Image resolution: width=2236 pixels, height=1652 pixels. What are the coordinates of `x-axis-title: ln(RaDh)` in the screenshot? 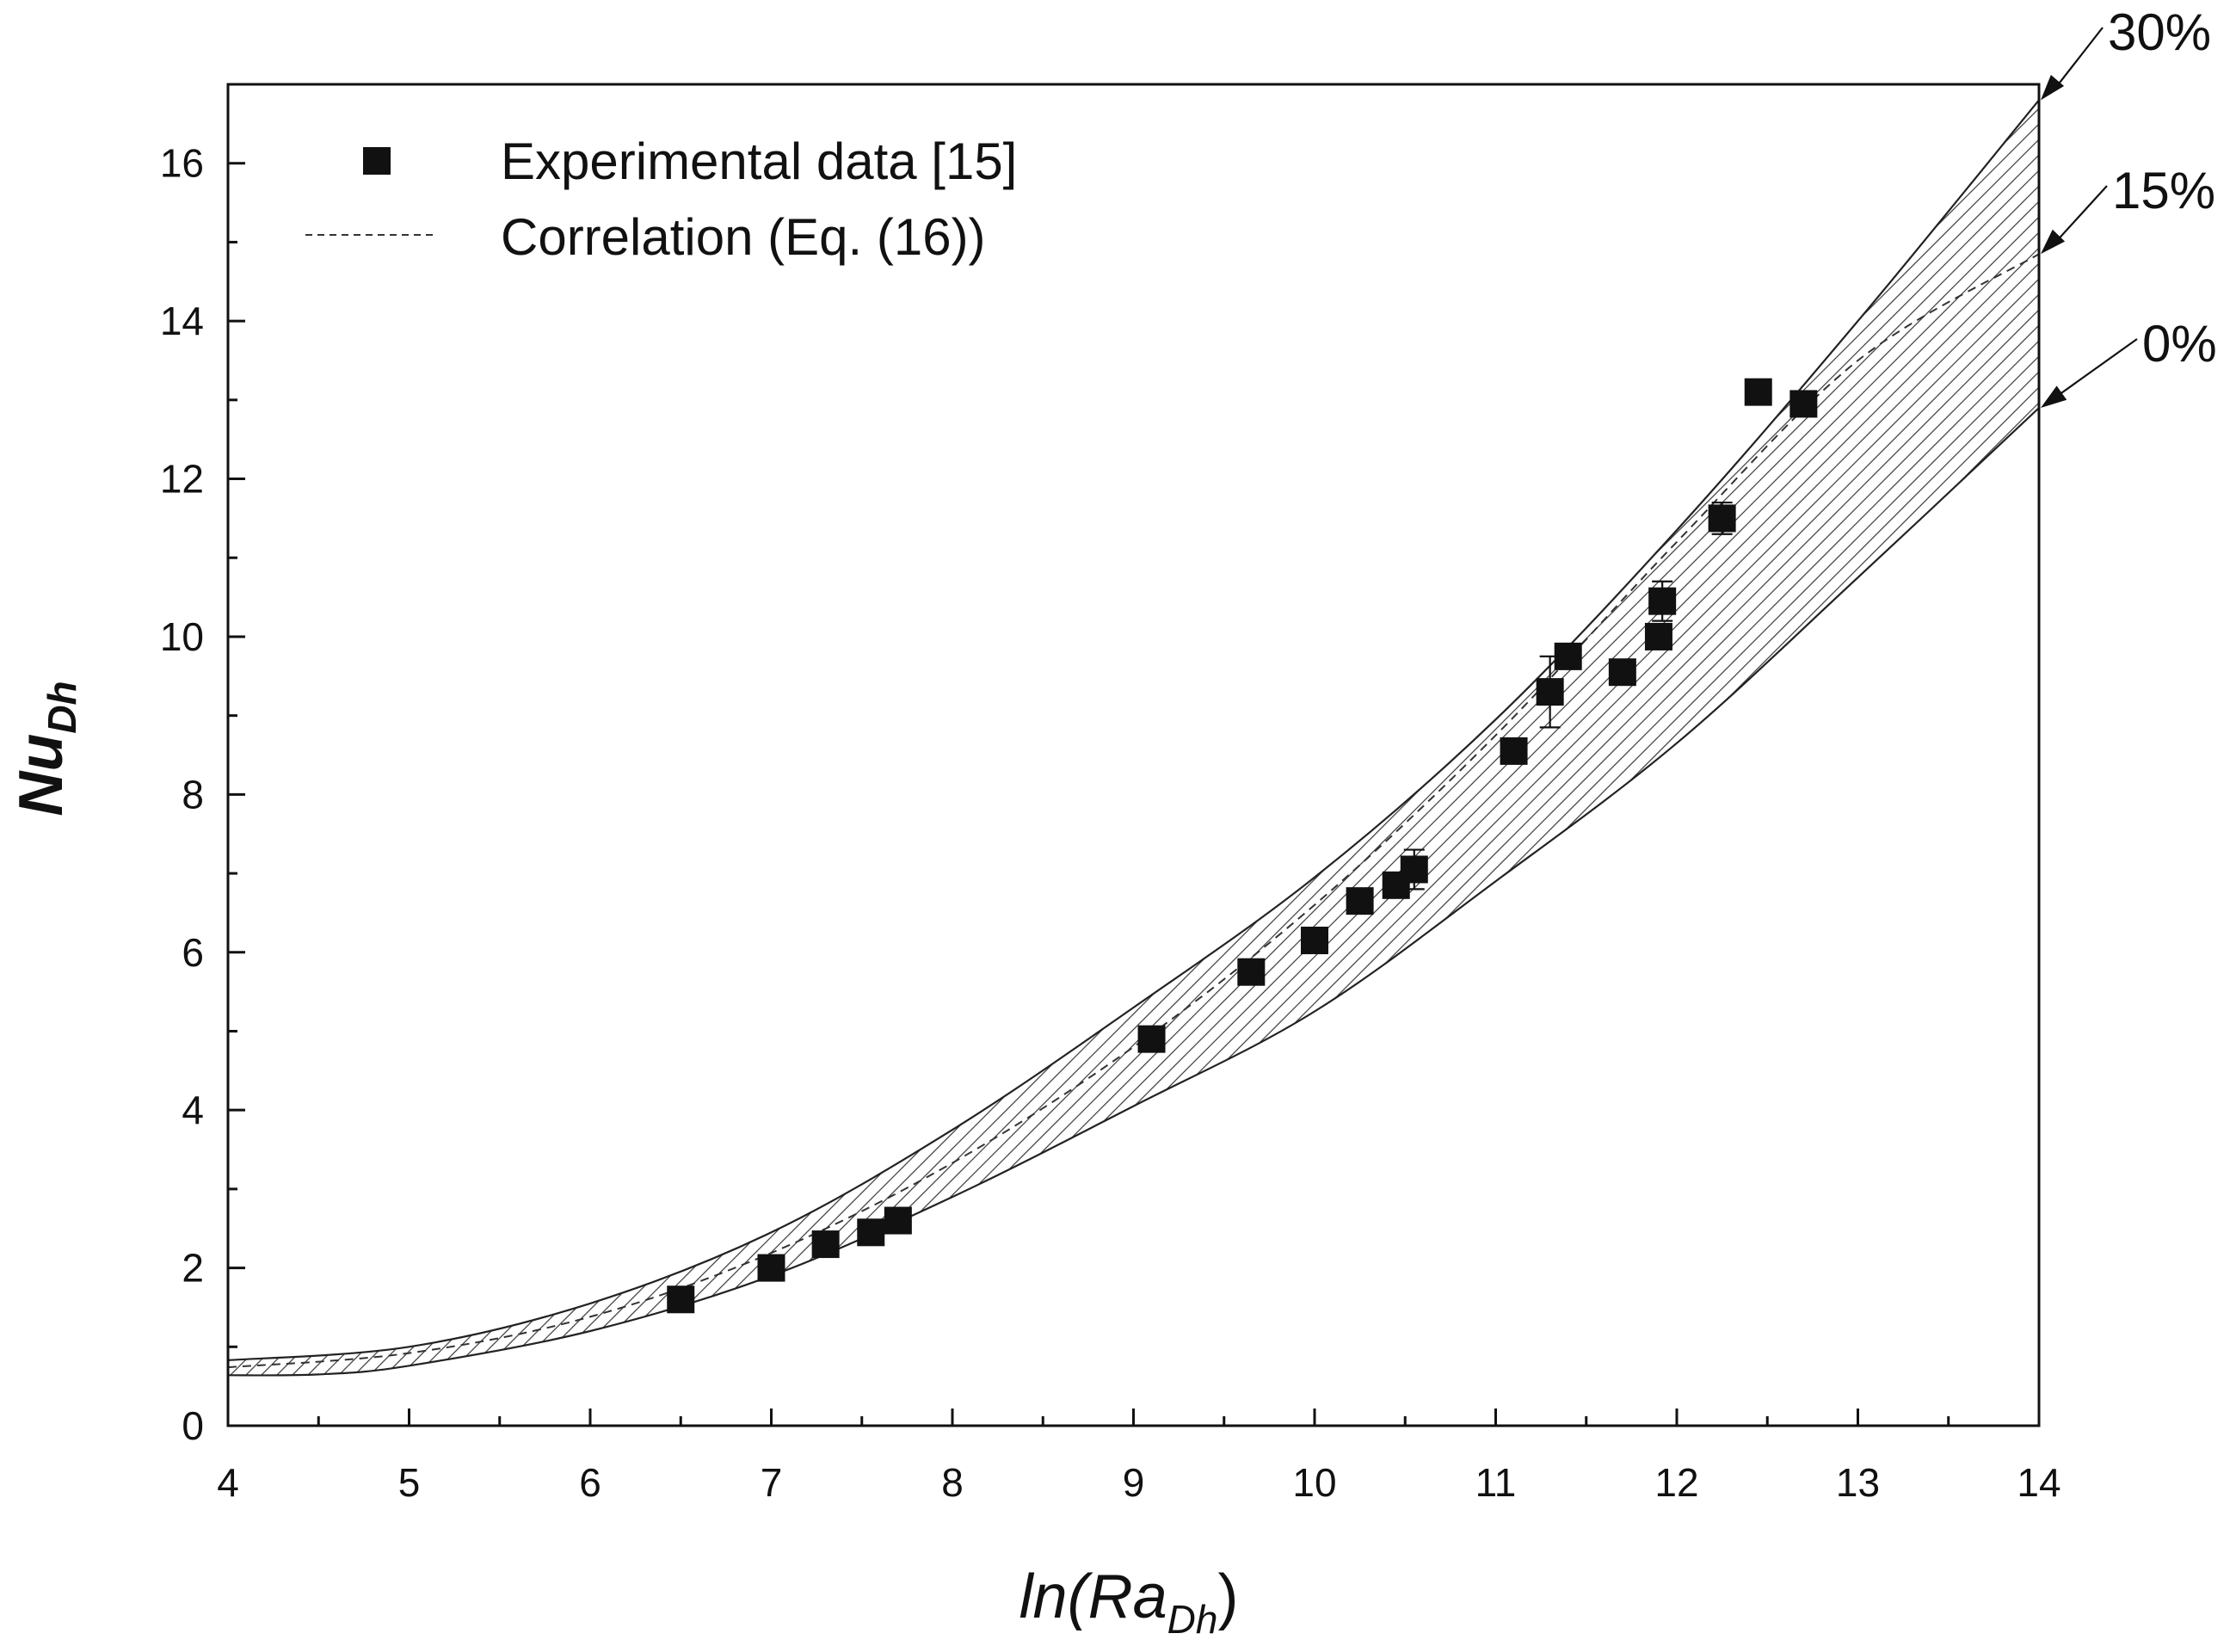 It's located at (1129, 1602).